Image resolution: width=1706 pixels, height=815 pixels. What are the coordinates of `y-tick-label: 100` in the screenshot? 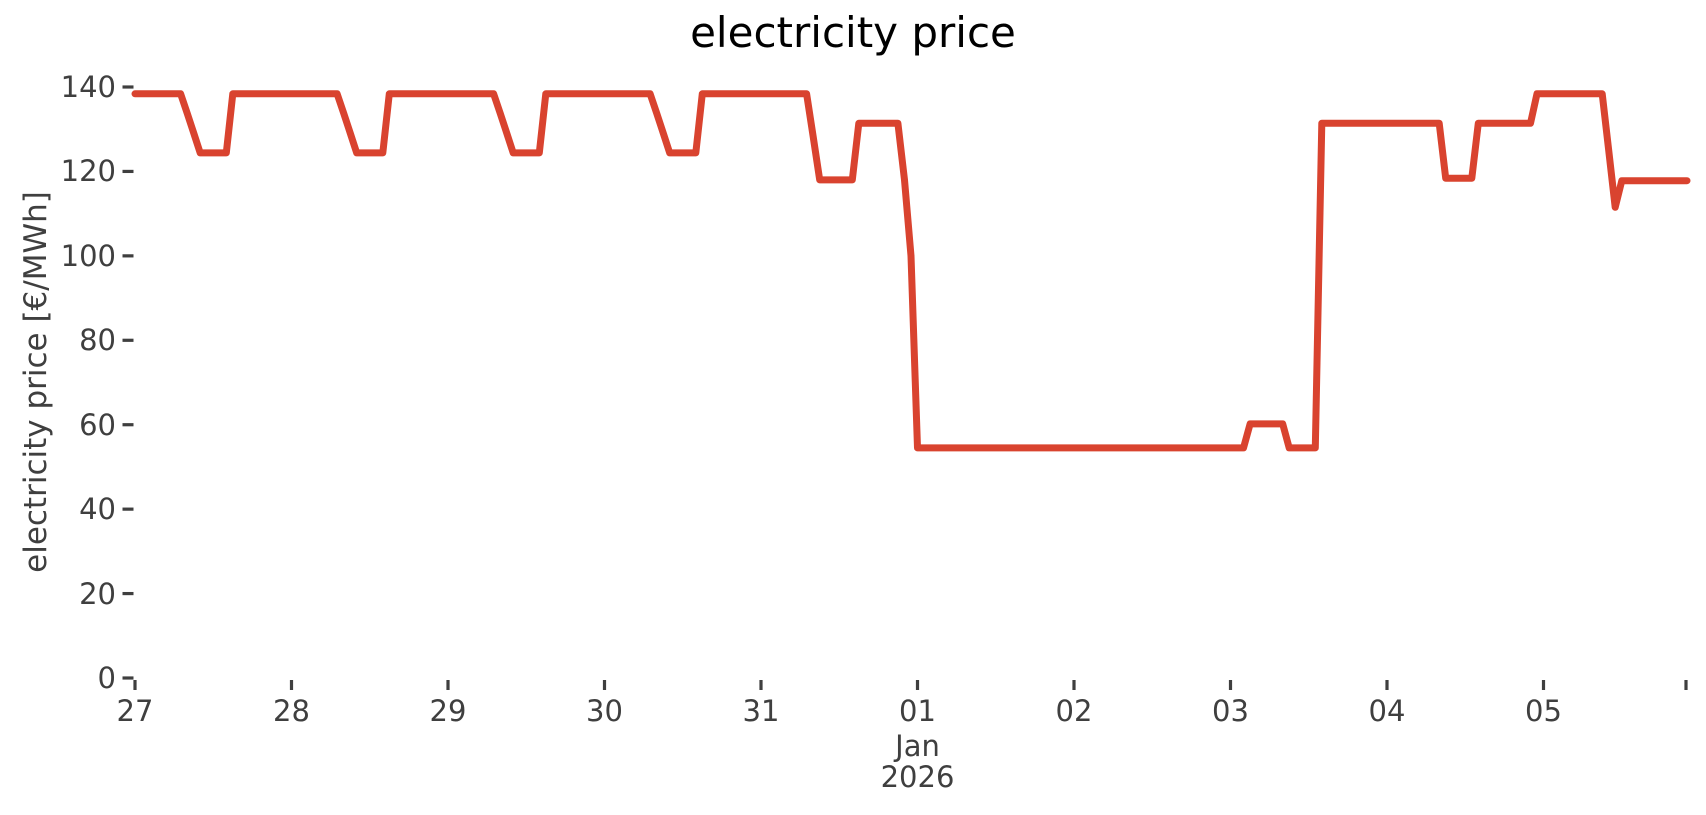 It's located at (88, 255).